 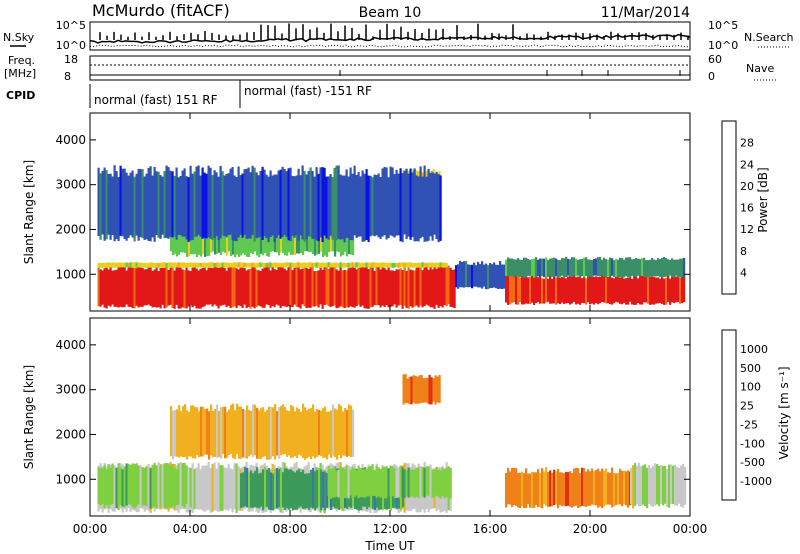 I want to click on velocity-colorbar-tick-label: 25, so click(x=747, y=406).